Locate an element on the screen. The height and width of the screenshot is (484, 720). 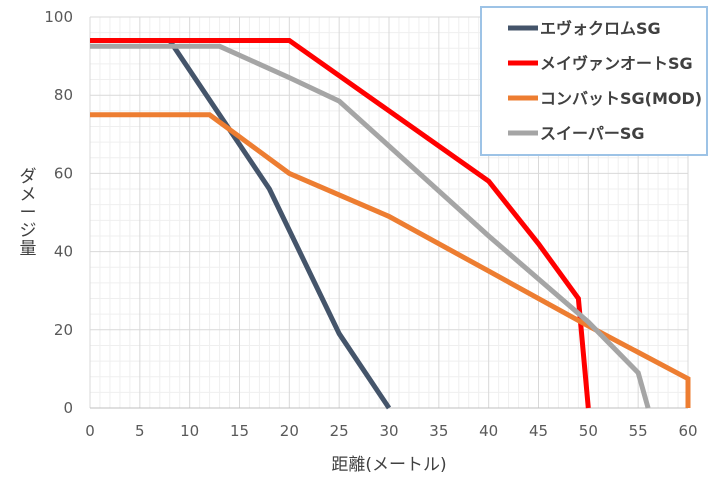
y-tick-label: 20 is located at coordinates (63, 330).